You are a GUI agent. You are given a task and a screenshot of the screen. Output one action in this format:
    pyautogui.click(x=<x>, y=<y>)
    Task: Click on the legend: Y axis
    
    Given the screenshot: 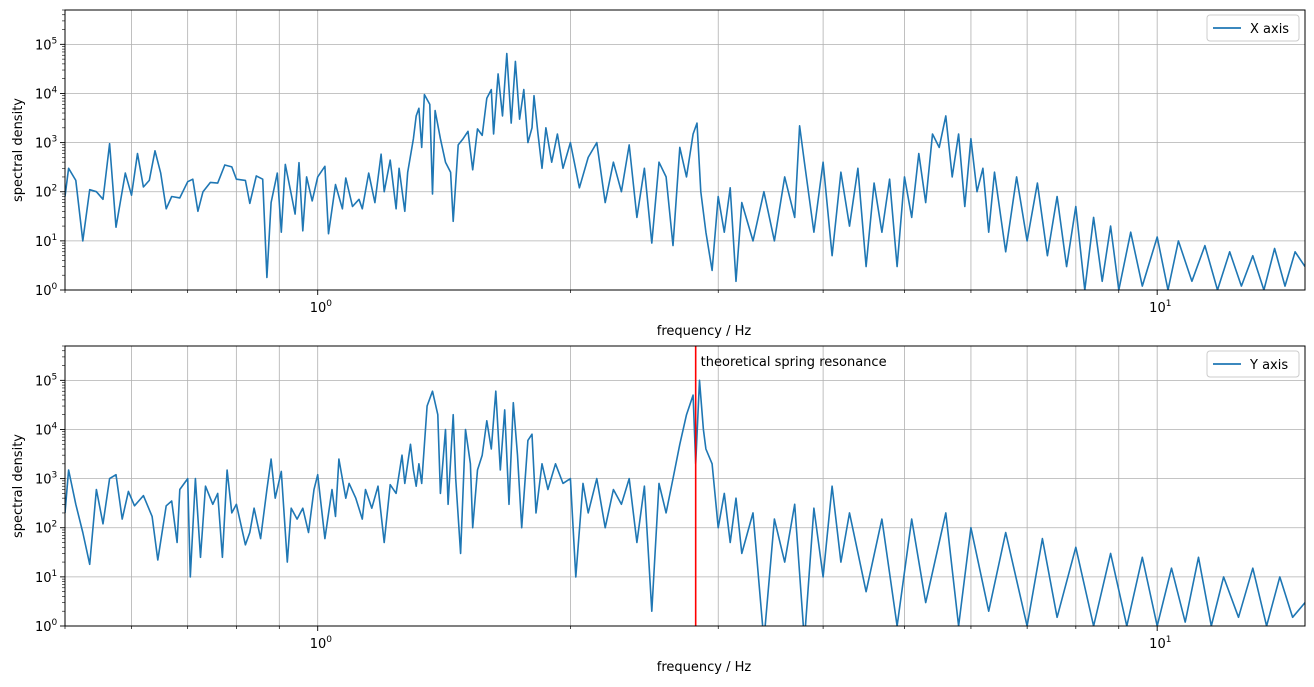 What is the action you would take?
    pyautogui.click(x=1253, y=364)
    